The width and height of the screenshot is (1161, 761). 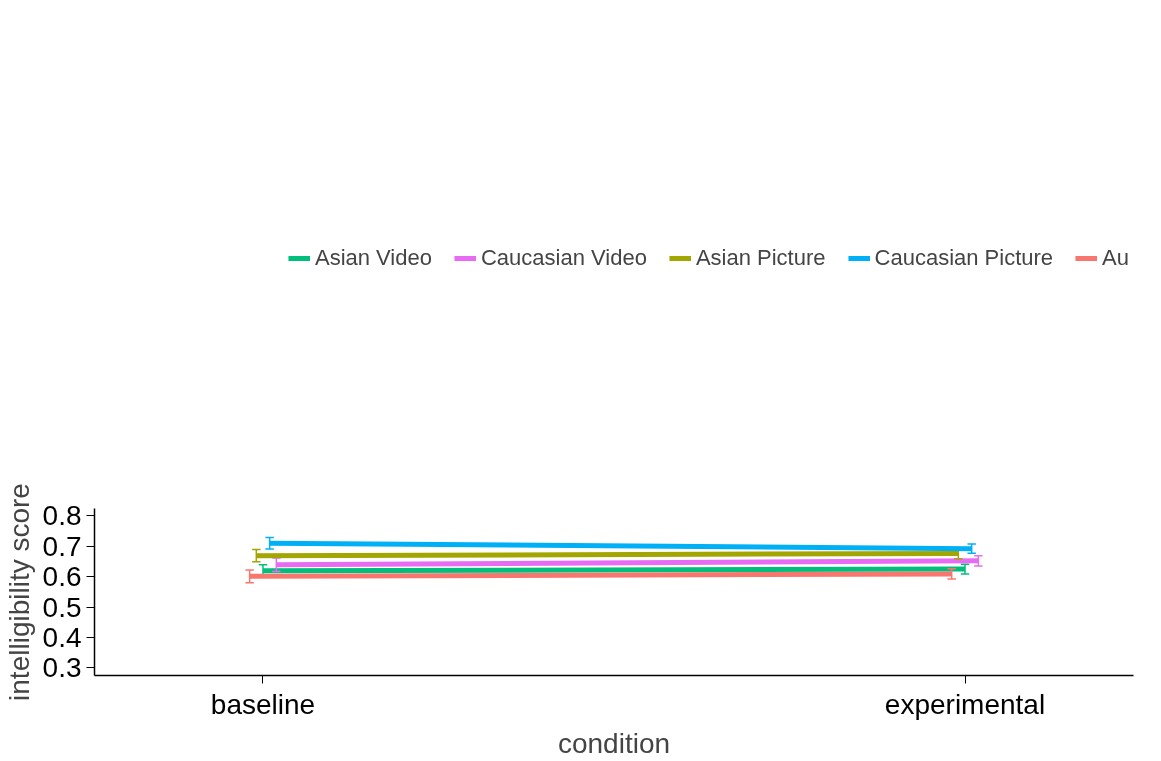 I want to click on y-tick-label: 0.4, so click(x=62, y=637).